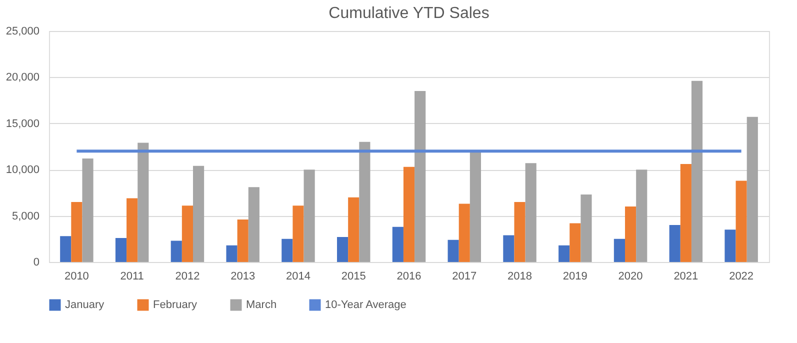 The height and width of the screenshot is (343, 797). What do you see at coordinates (365, 305) in the screenshot?
I see `legend-label: 10-Year Average` at bounding box center [365, 305].